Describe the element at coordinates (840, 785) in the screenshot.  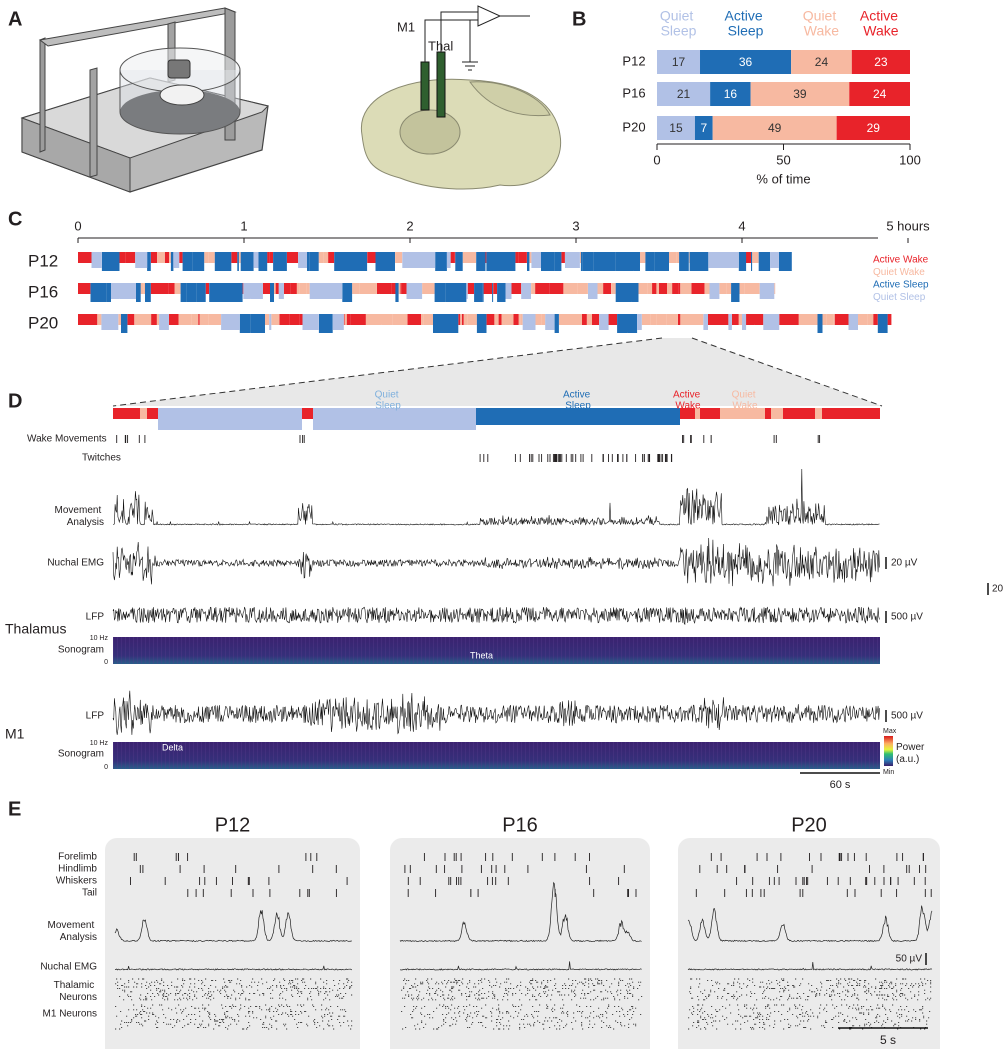
I see `scale-label: 60 s` at that location.